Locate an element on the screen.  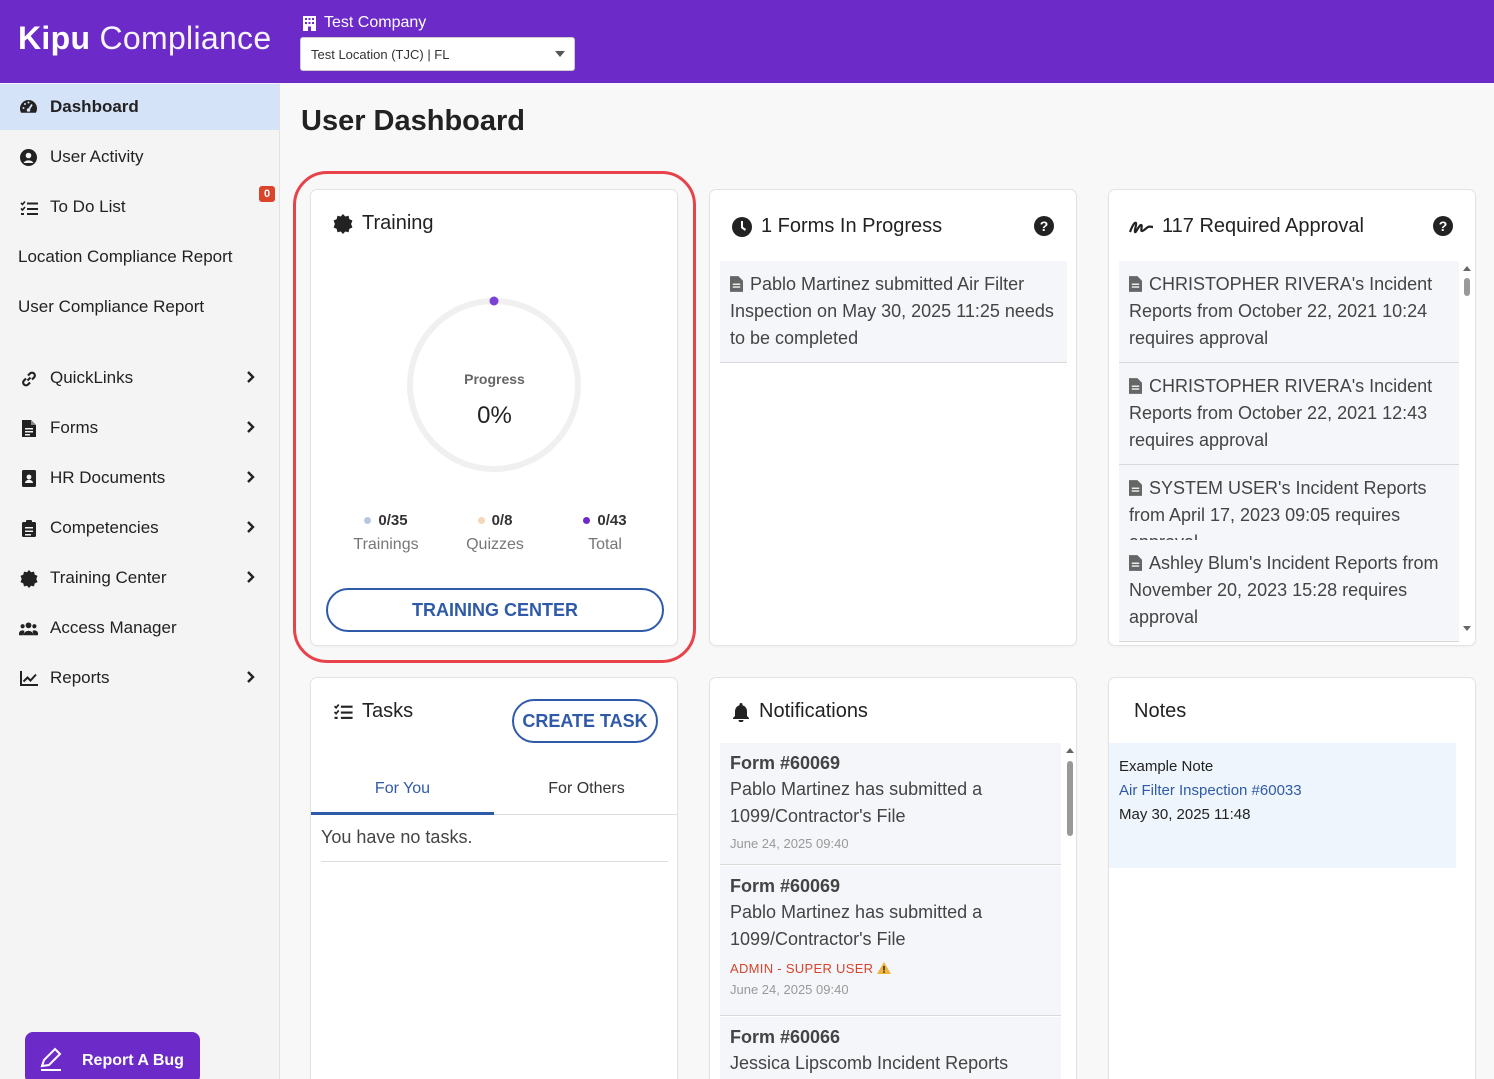
sidebar-item-reports: Reports is located at coordinates (139, 678).